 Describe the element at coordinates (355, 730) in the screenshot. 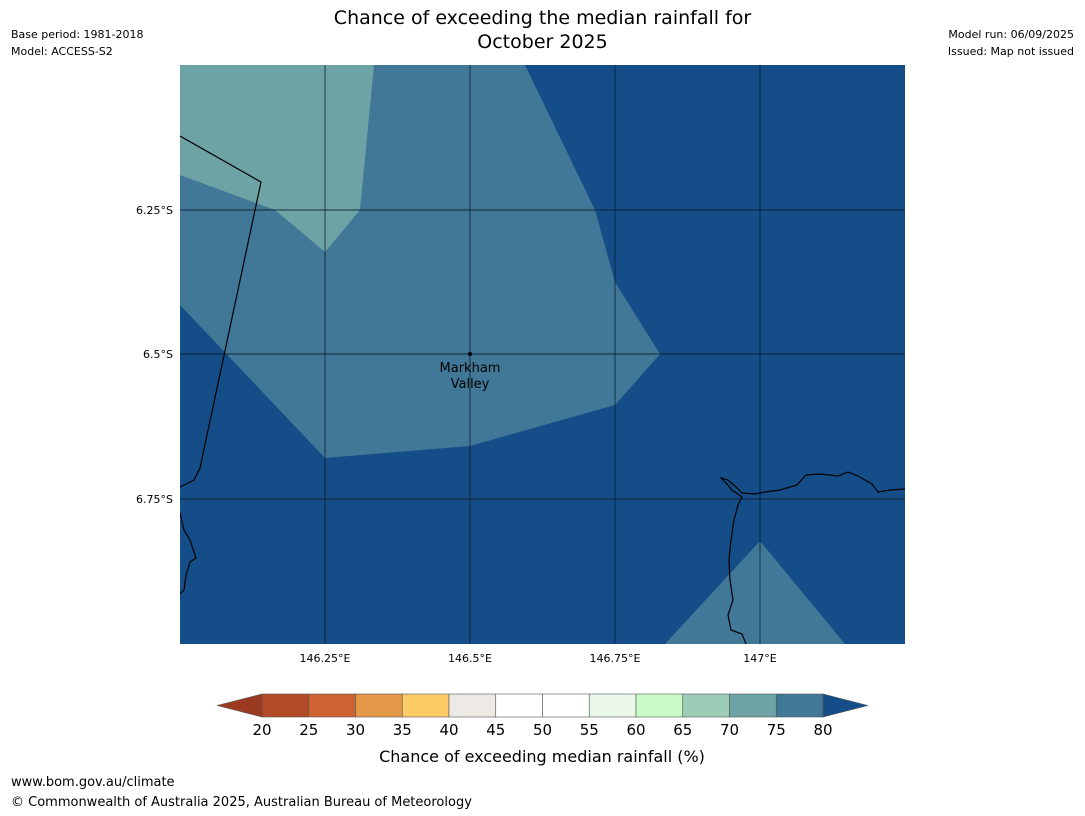

I see `colorbar-tick-30: 30` at that location.